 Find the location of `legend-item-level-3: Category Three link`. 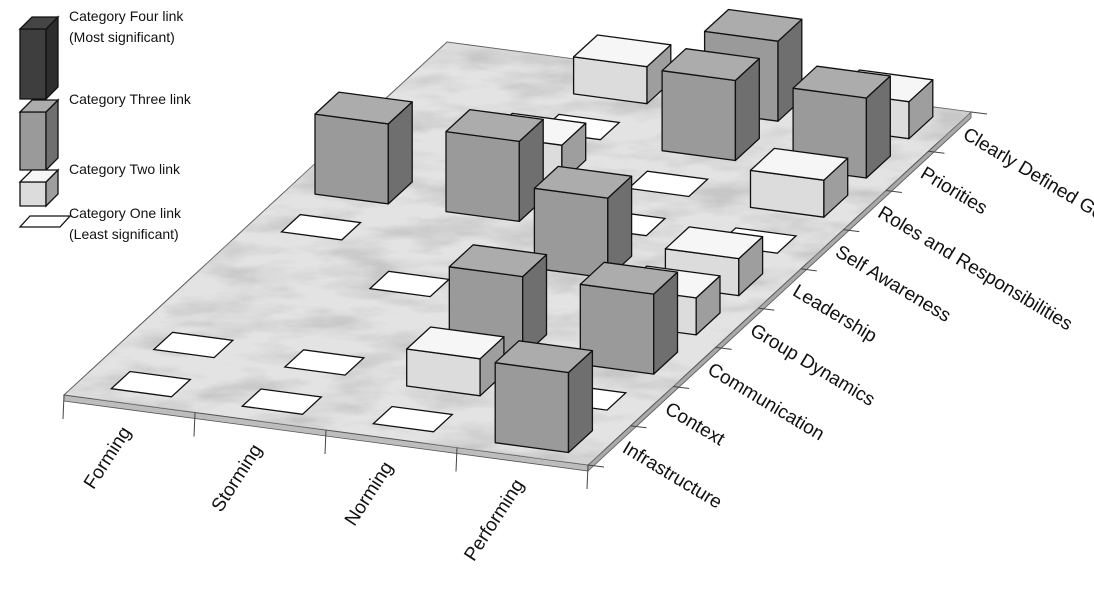

legend-item-level-3: Category Three link is located at coordinates (105, 131).